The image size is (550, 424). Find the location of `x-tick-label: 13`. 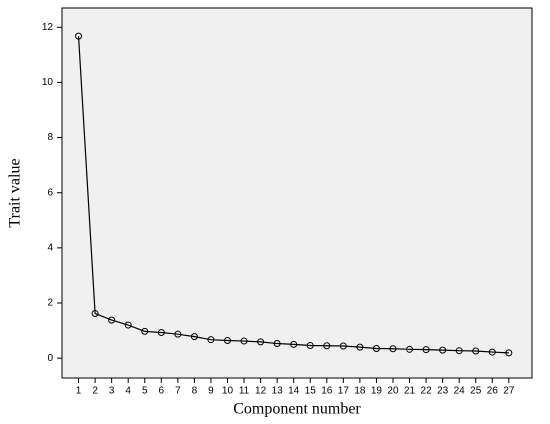

x-tick-label: 13 is located at coordinates (278, 391).